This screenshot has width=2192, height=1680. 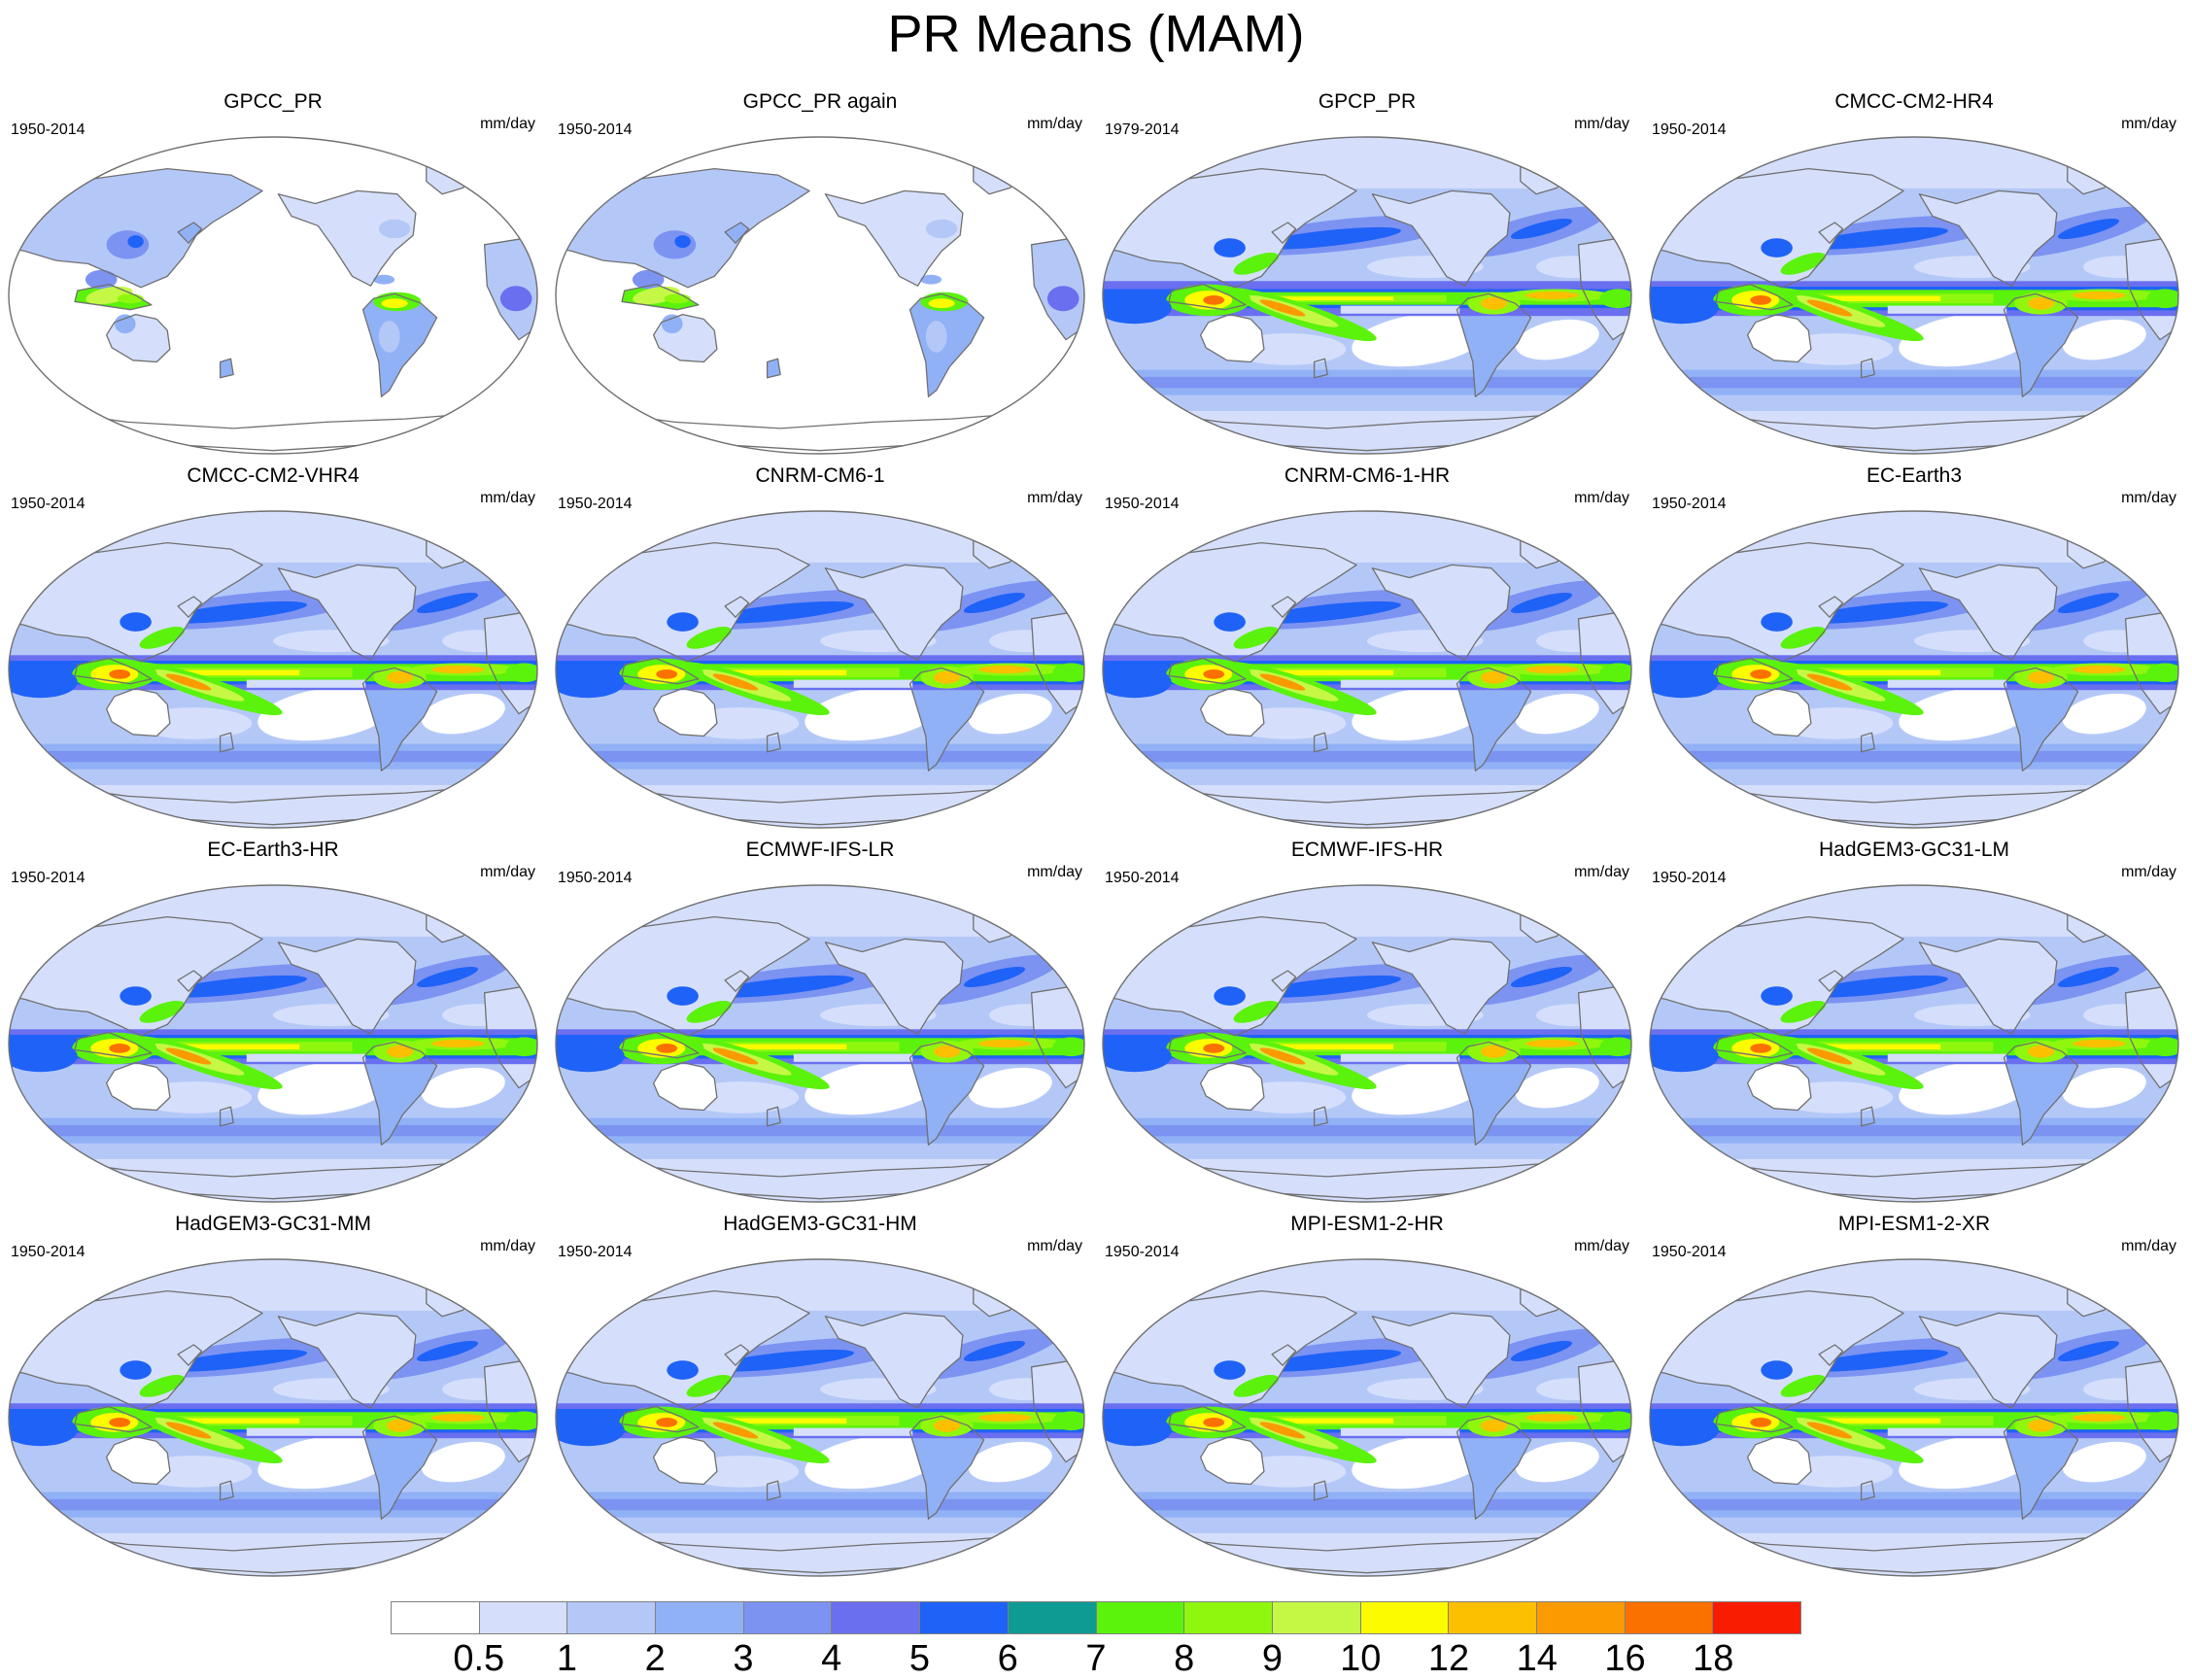 I want to click on colorbar-label: 4, so click(x=831, y=1658).